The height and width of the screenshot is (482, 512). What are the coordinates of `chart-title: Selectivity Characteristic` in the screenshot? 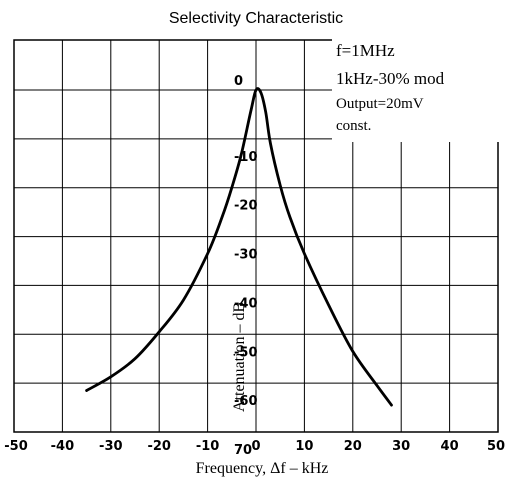 It's located at (256, 18).